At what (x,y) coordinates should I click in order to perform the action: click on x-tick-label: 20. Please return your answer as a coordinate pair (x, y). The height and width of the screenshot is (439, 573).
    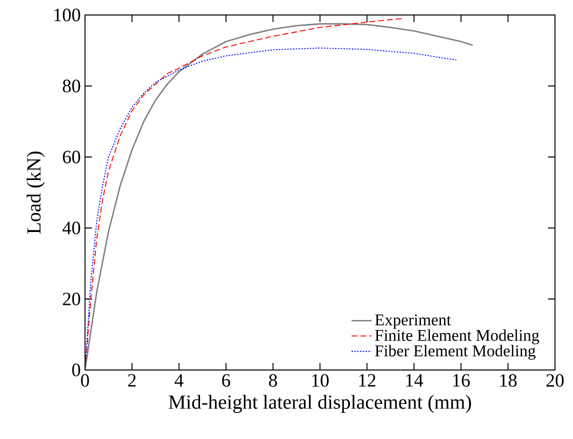
    Looking at the image, I should click on (555, 380).